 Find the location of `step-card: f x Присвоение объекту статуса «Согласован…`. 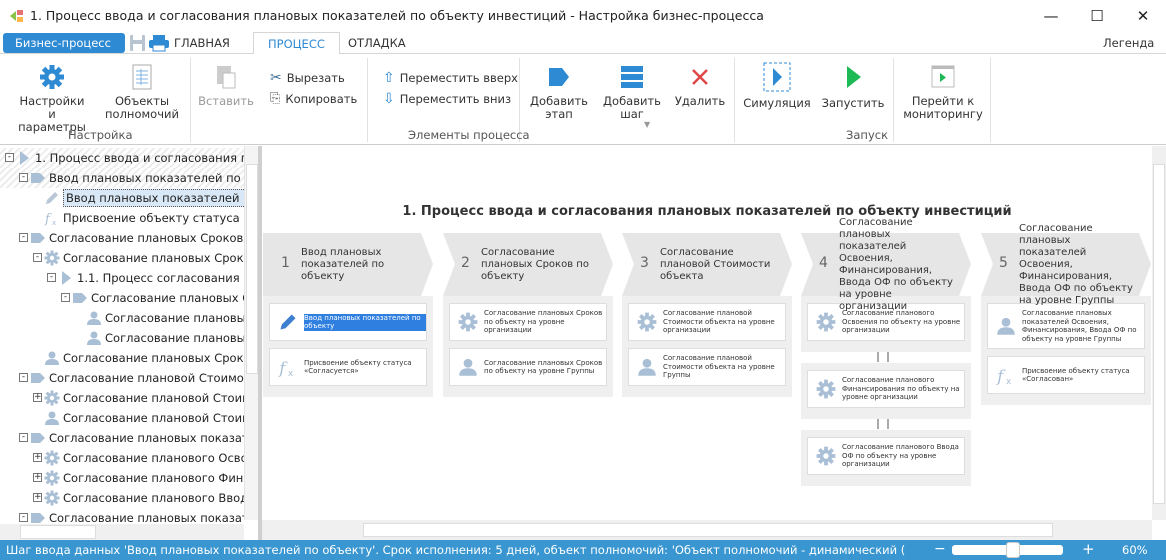

step-card: f x Присвоение объекту статуса «Согласован… is located at coordinates (1066, 375).